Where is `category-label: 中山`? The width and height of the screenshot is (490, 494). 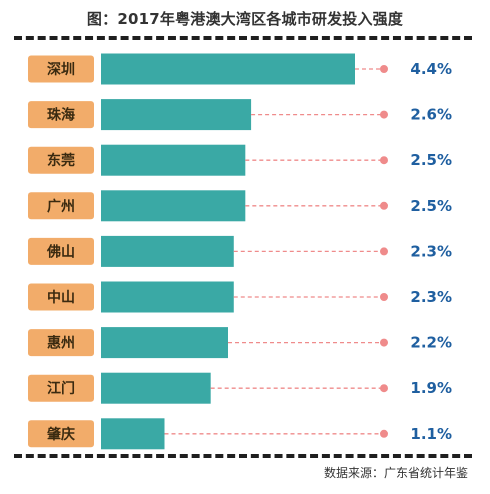
category-label: 中山 is located at coordinates (61, 297).